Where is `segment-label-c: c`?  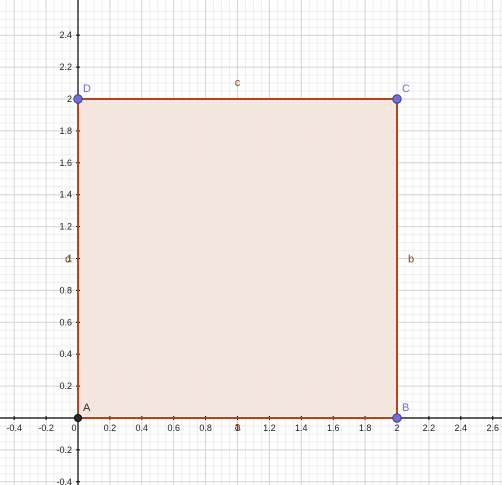
segment-label-c: c is located at coordinates (238, 83).